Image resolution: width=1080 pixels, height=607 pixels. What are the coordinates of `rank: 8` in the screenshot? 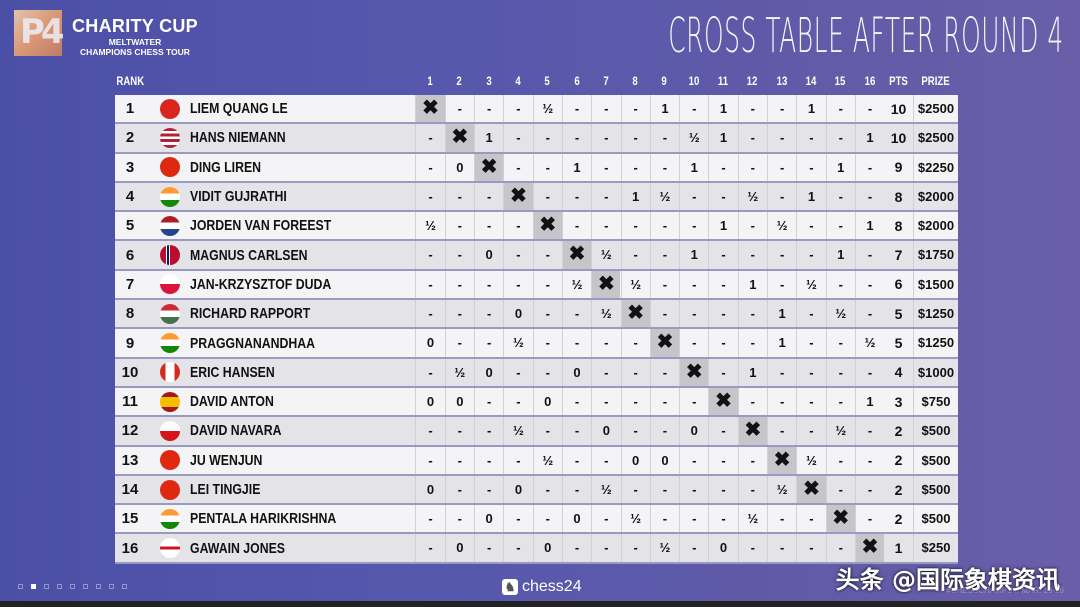 It's located at (130, 314).